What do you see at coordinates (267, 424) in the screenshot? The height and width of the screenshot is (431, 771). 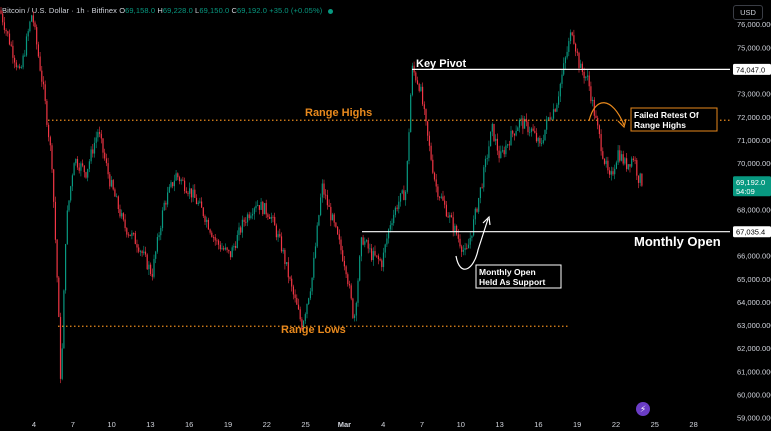 I see `x-tick-label: 22` at bounding box center [267, 424].